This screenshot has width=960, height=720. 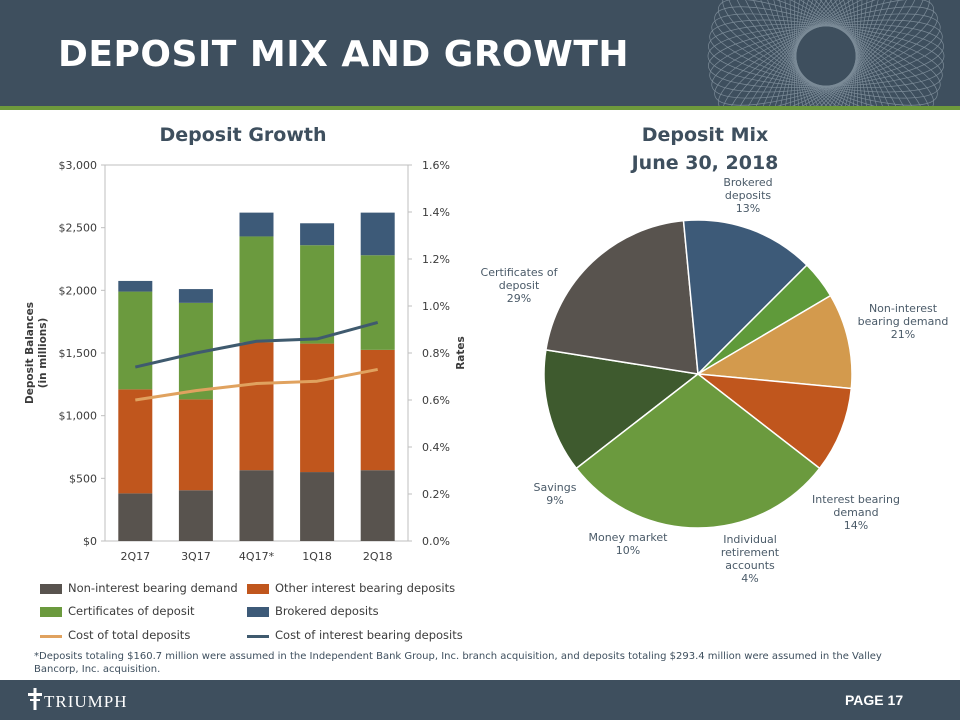 I want to click on pie-label-pct: 9%, so click(x=555, y=500).